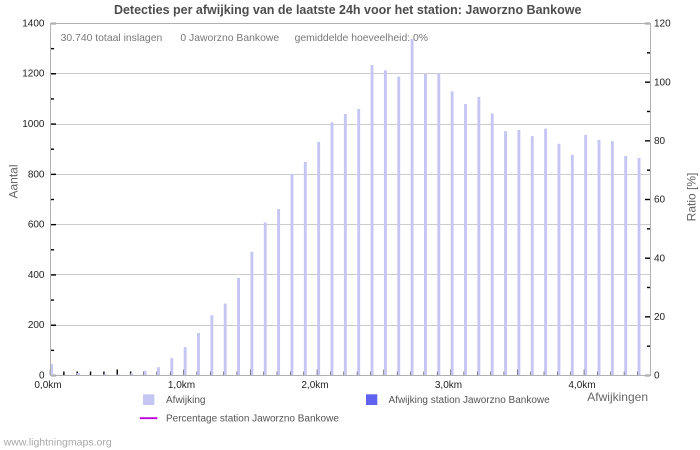 The width and height of the screenshot is (700, 450). What do you see at coordinates (36, 174) in the screenshot?
I see `svg-text: 800` at bounding box center [36, 174].